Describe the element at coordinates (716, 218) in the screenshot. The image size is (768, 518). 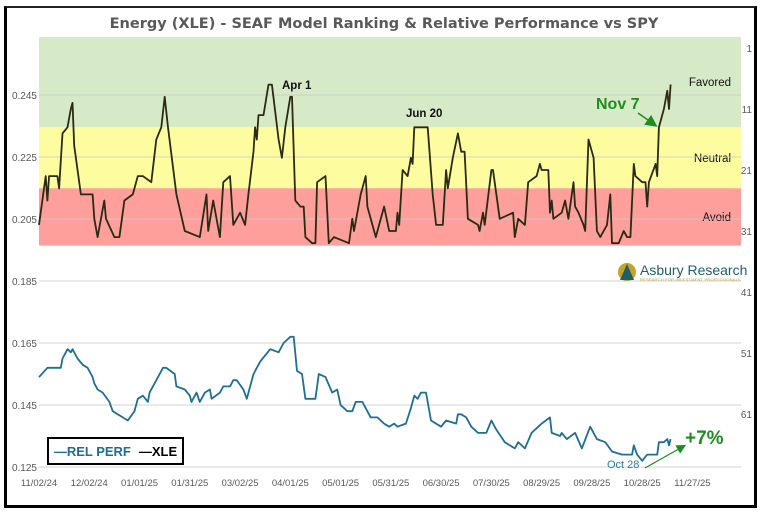
I see `band-label-avoid: Avoid` at that location.